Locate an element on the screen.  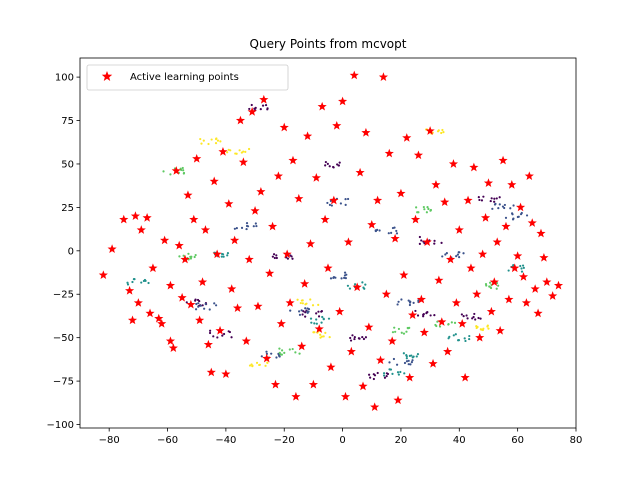
x-tick-label: 0 is located at coordinates (342, 440).